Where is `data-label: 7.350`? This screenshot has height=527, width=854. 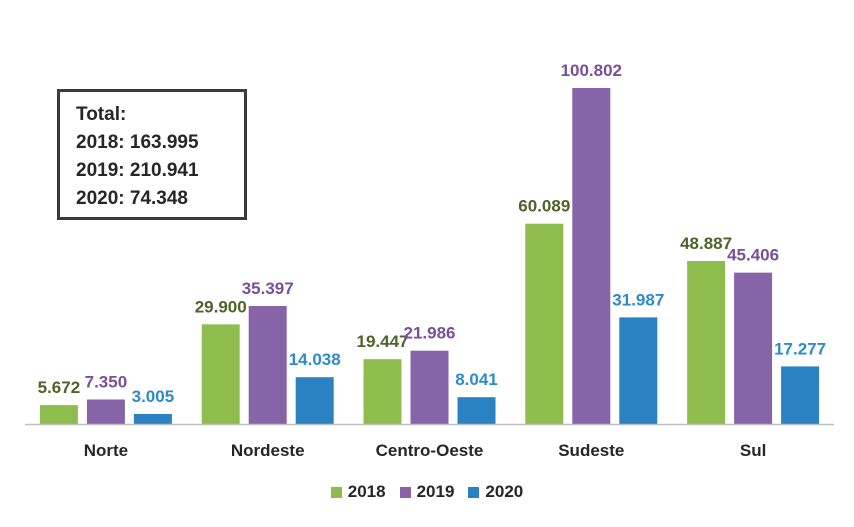
data-label: 7.350 is located at coordinates (106, 382).